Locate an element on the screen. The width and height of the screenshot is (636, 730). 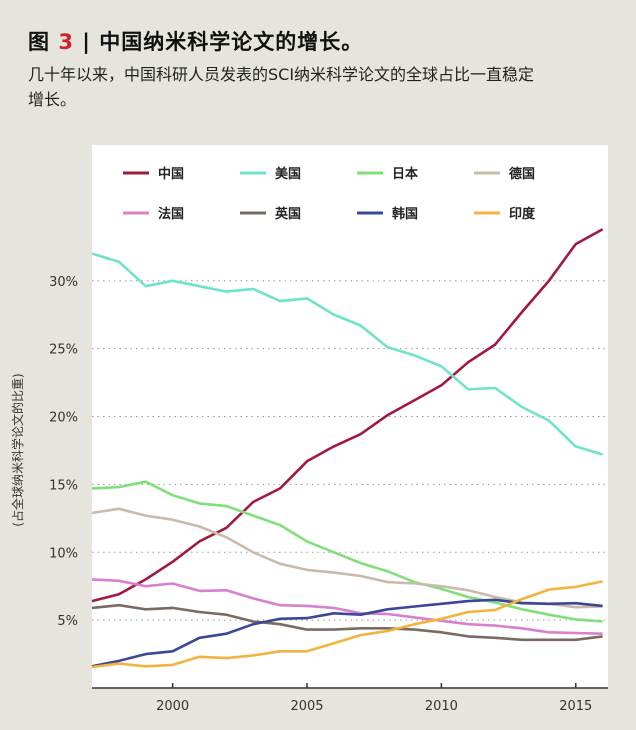
legend-label: 印度 is located at coordinates (522, 214).